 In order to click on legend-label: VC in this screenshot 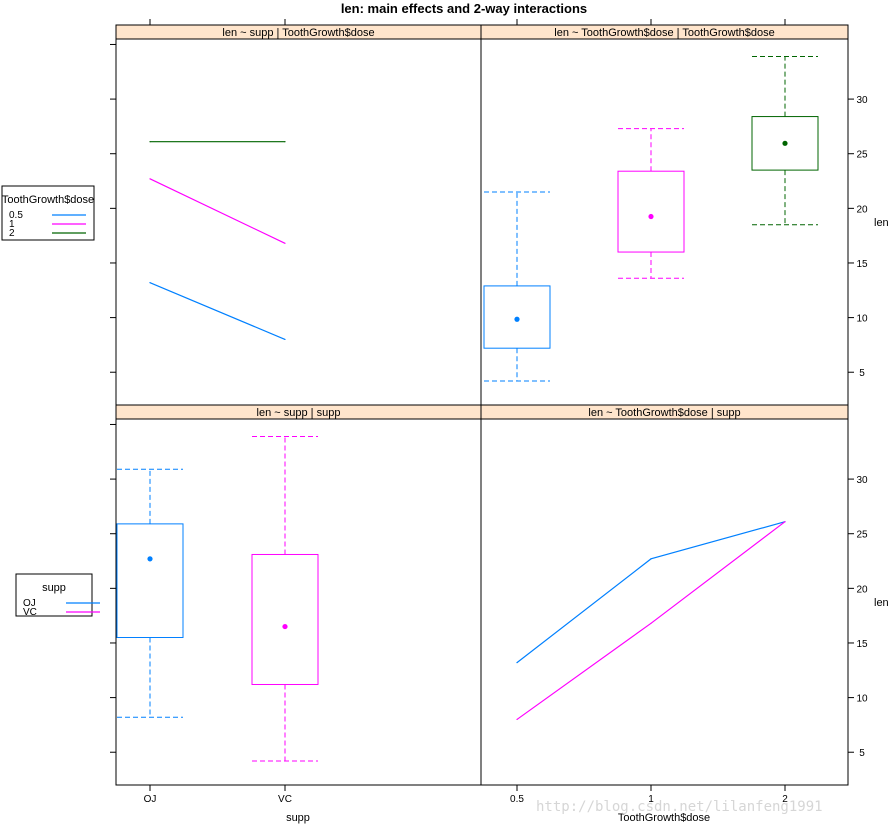, I will do `click(30, 612)`.